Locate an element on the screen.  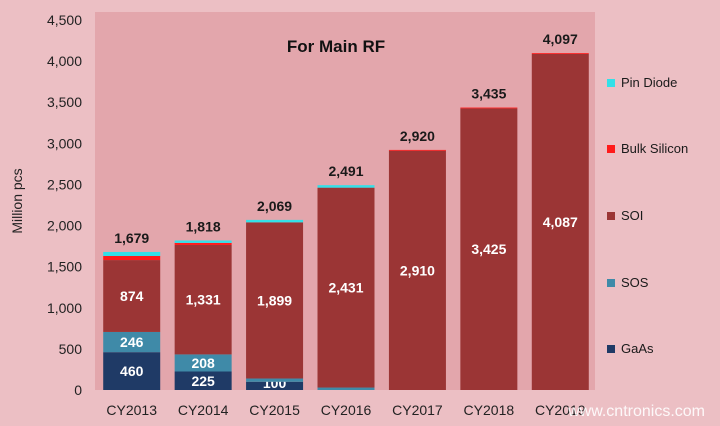
segment-value-label: 1,899 is located at coordinates (274, 300).